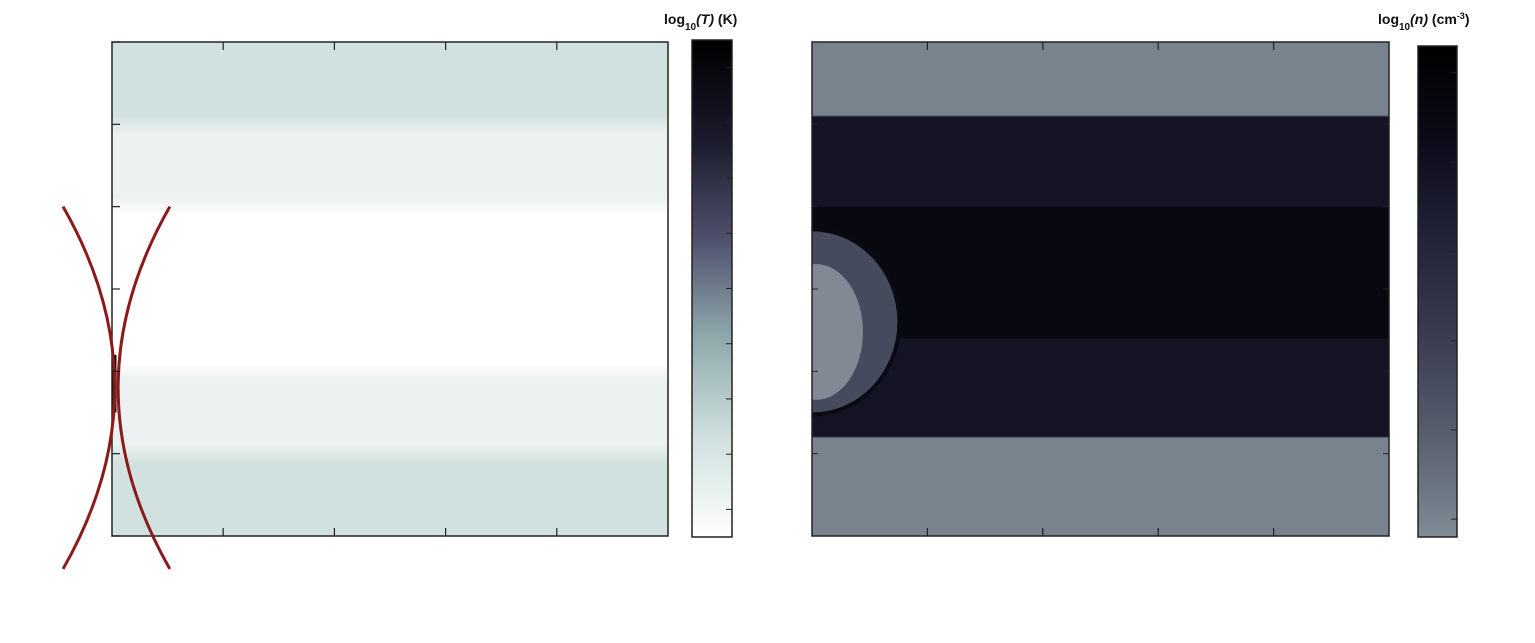  I want to click on blob-core, so click(837, 332).